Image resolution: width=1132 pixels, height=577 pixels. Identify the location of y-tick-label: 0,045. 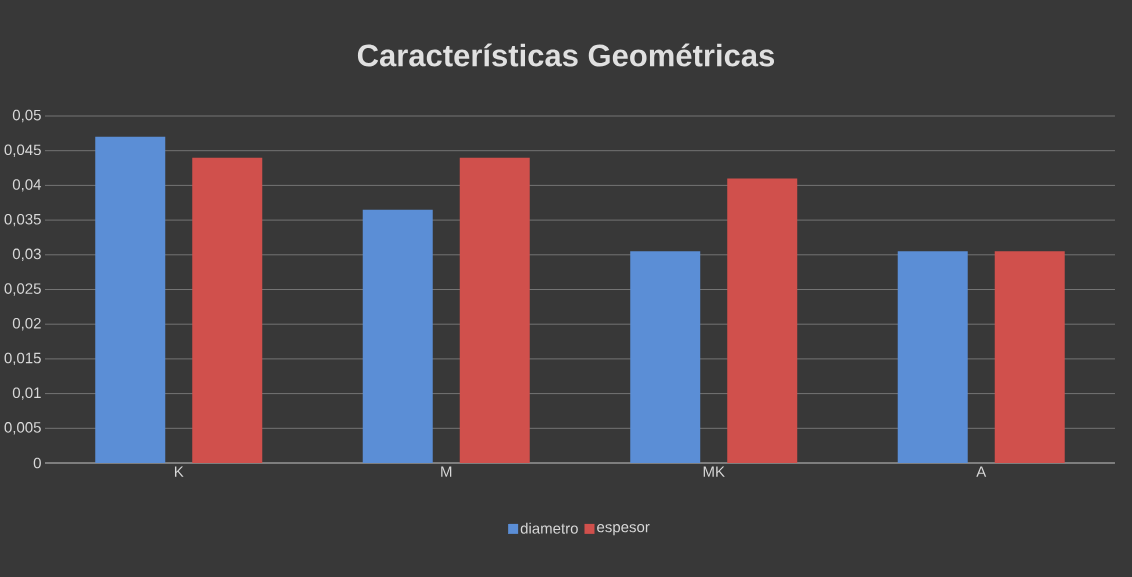
(22, 150).